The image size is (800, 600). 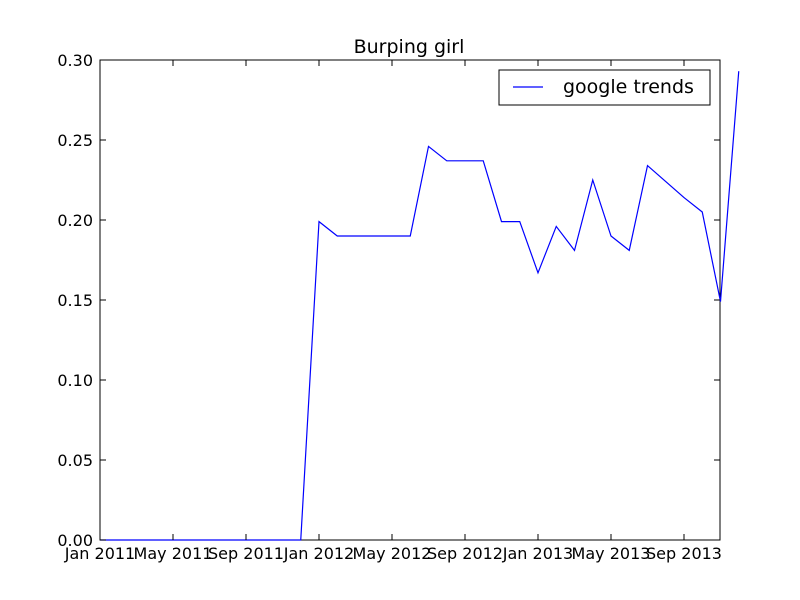 I want to click on legend-box, so click(x=604, y=87).